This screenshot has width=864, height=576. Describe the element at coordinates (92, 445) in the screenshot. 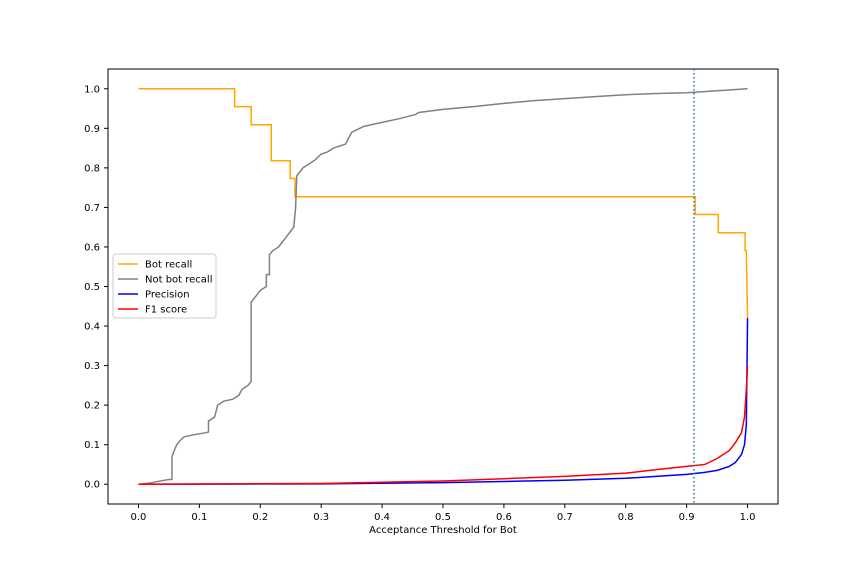

I see `y-tick-label: 0.1` at that location.